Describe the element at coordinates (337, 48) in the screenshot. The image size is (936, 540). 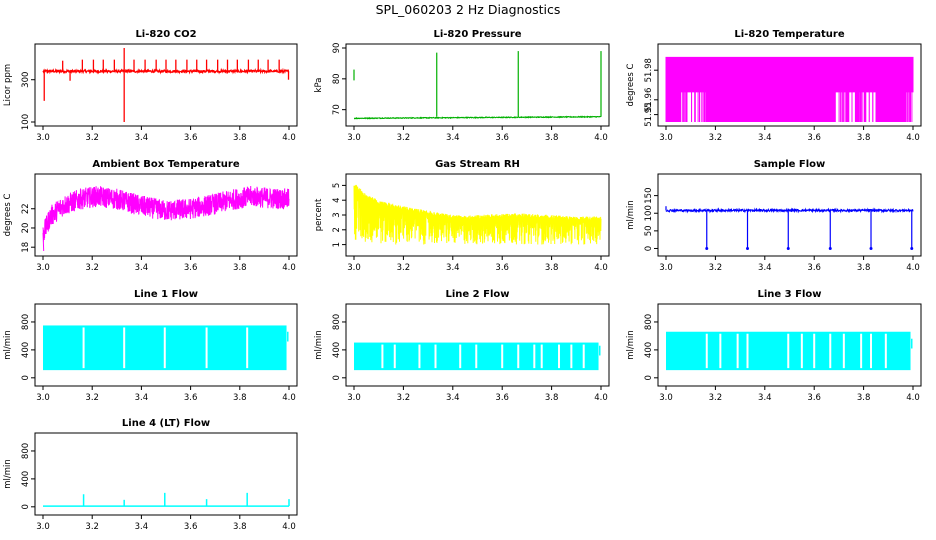
I see `y-tick-label: 90` at that location.